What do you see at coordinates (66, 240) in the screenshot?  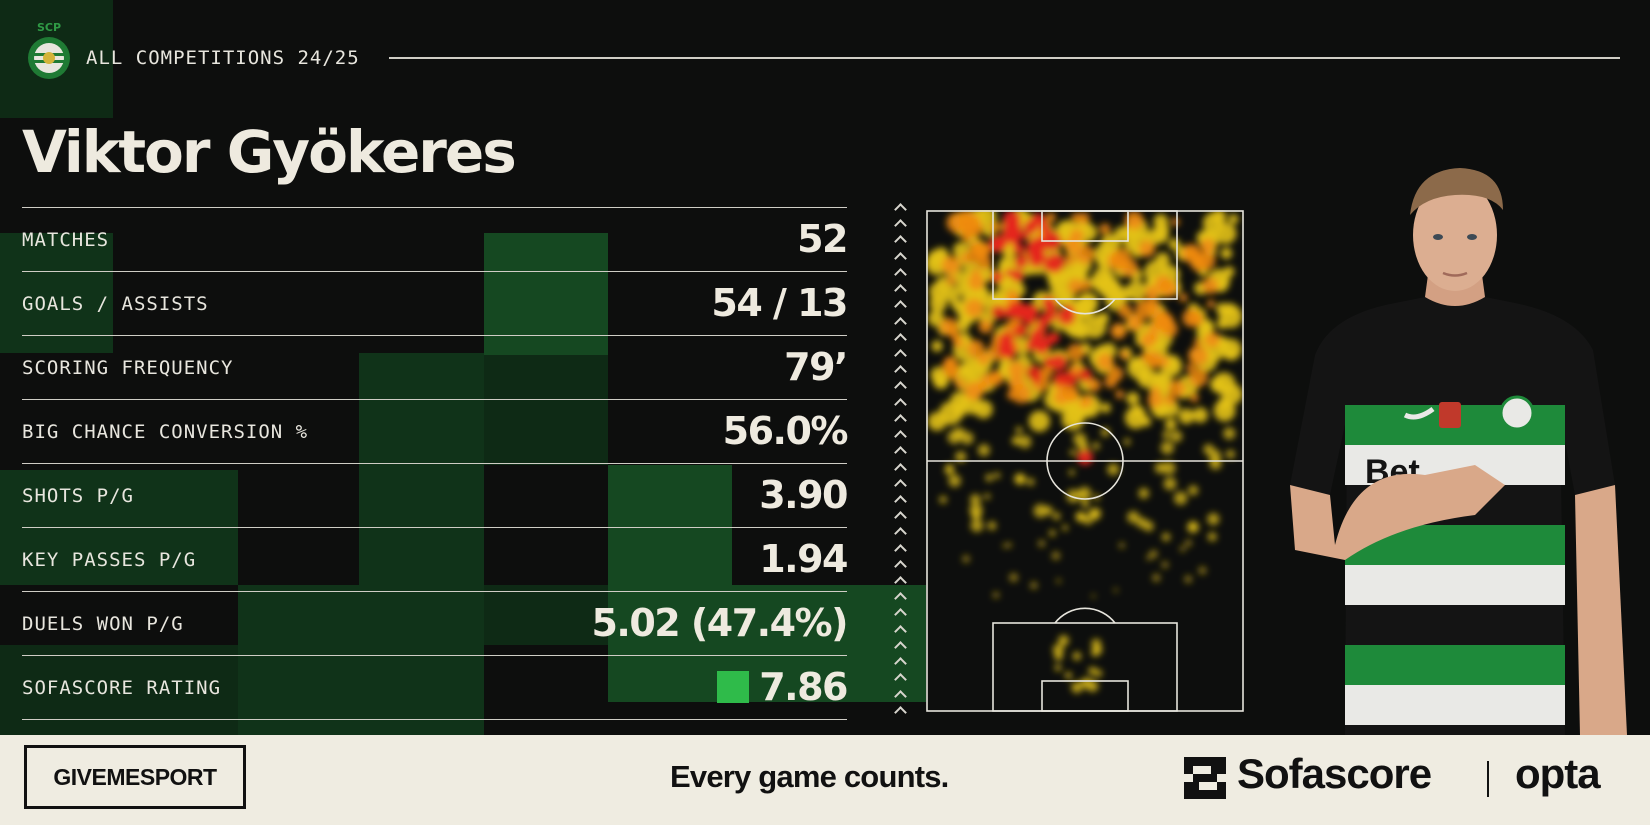 I see `stat-label: MATCHES` at bounding box center [66, 240].